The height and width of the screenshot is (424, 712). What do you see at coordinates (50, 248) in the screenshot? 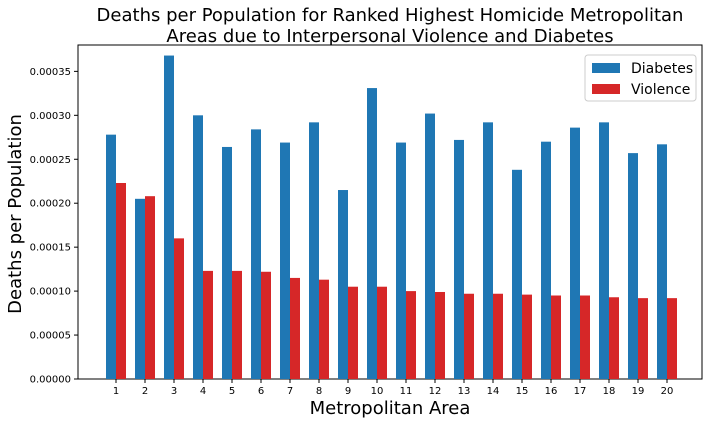
I see `y-tick-label: 0.00015` at bounding box center [50, 248].